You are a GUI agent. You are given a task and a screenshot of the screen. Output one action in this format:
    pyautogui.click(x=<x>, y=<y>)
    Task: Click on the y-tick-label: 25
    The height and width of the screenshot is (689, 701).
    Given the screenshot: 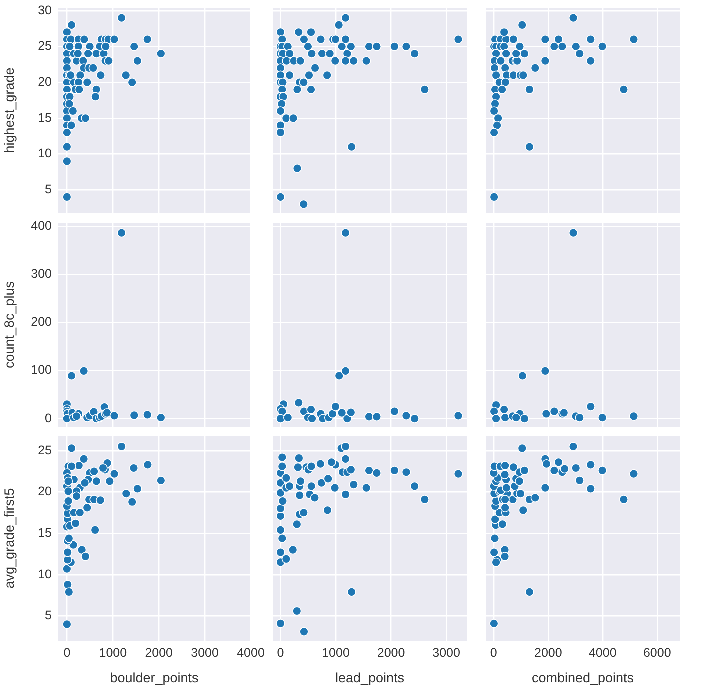 What is the action you would take?
    pyautogui.click(x=45, y=46)
    